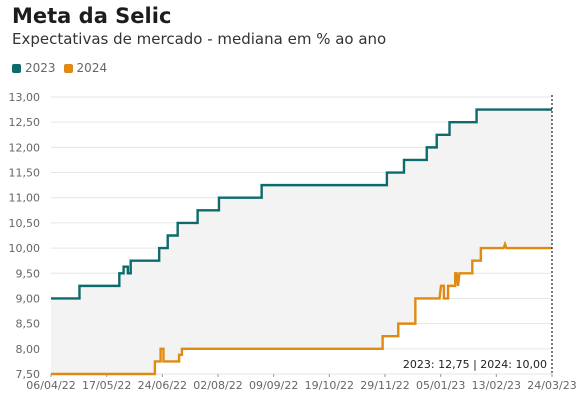  What do you see at coordinates (25, 223) in the screenshot?
I see `y-tick-label: 10,50` at bounding box center [25, 223].